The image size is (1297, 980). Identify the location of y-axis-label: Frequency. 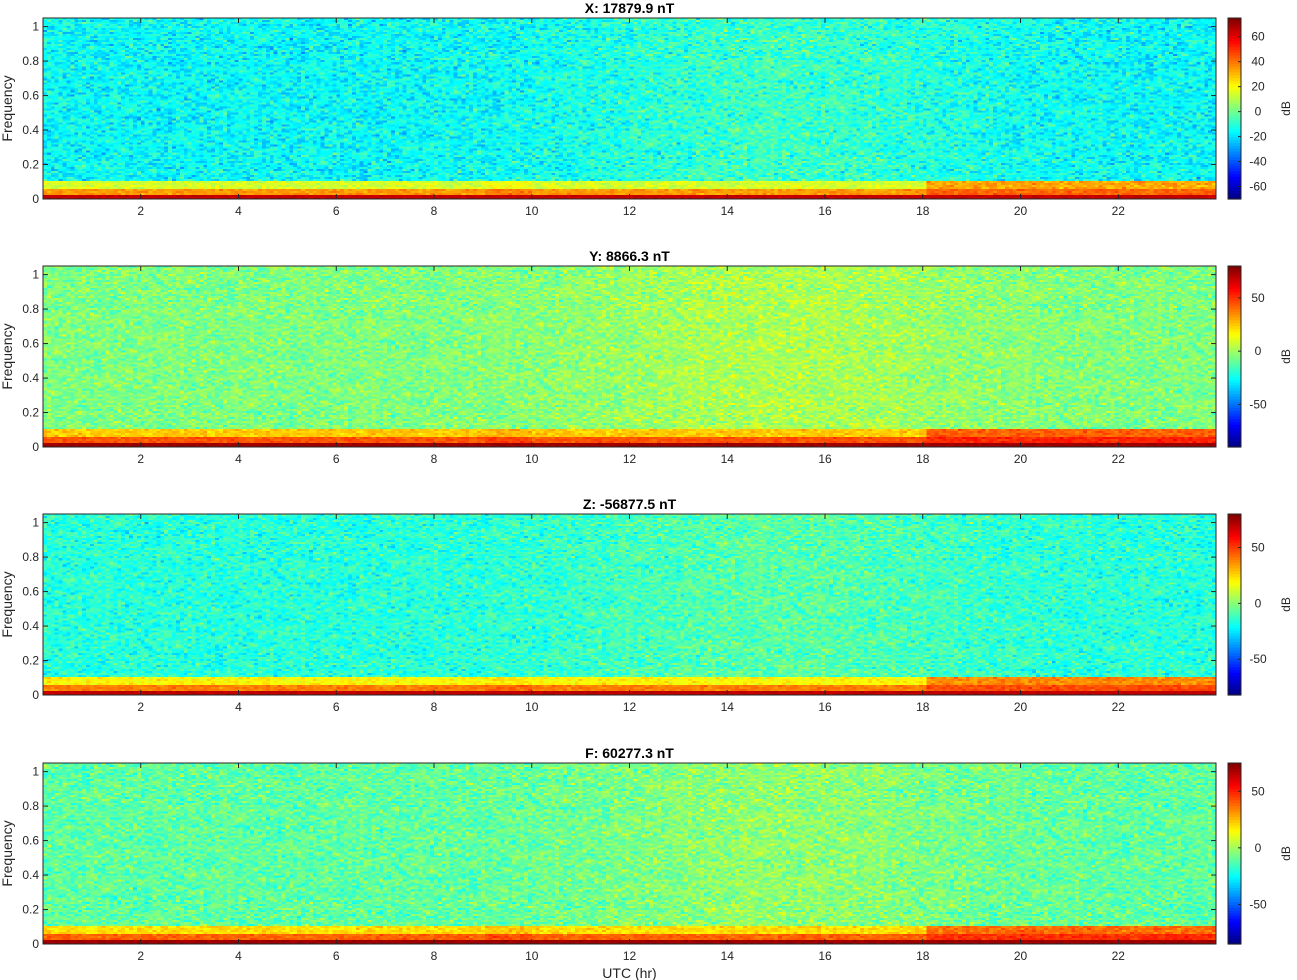
(7, 853).